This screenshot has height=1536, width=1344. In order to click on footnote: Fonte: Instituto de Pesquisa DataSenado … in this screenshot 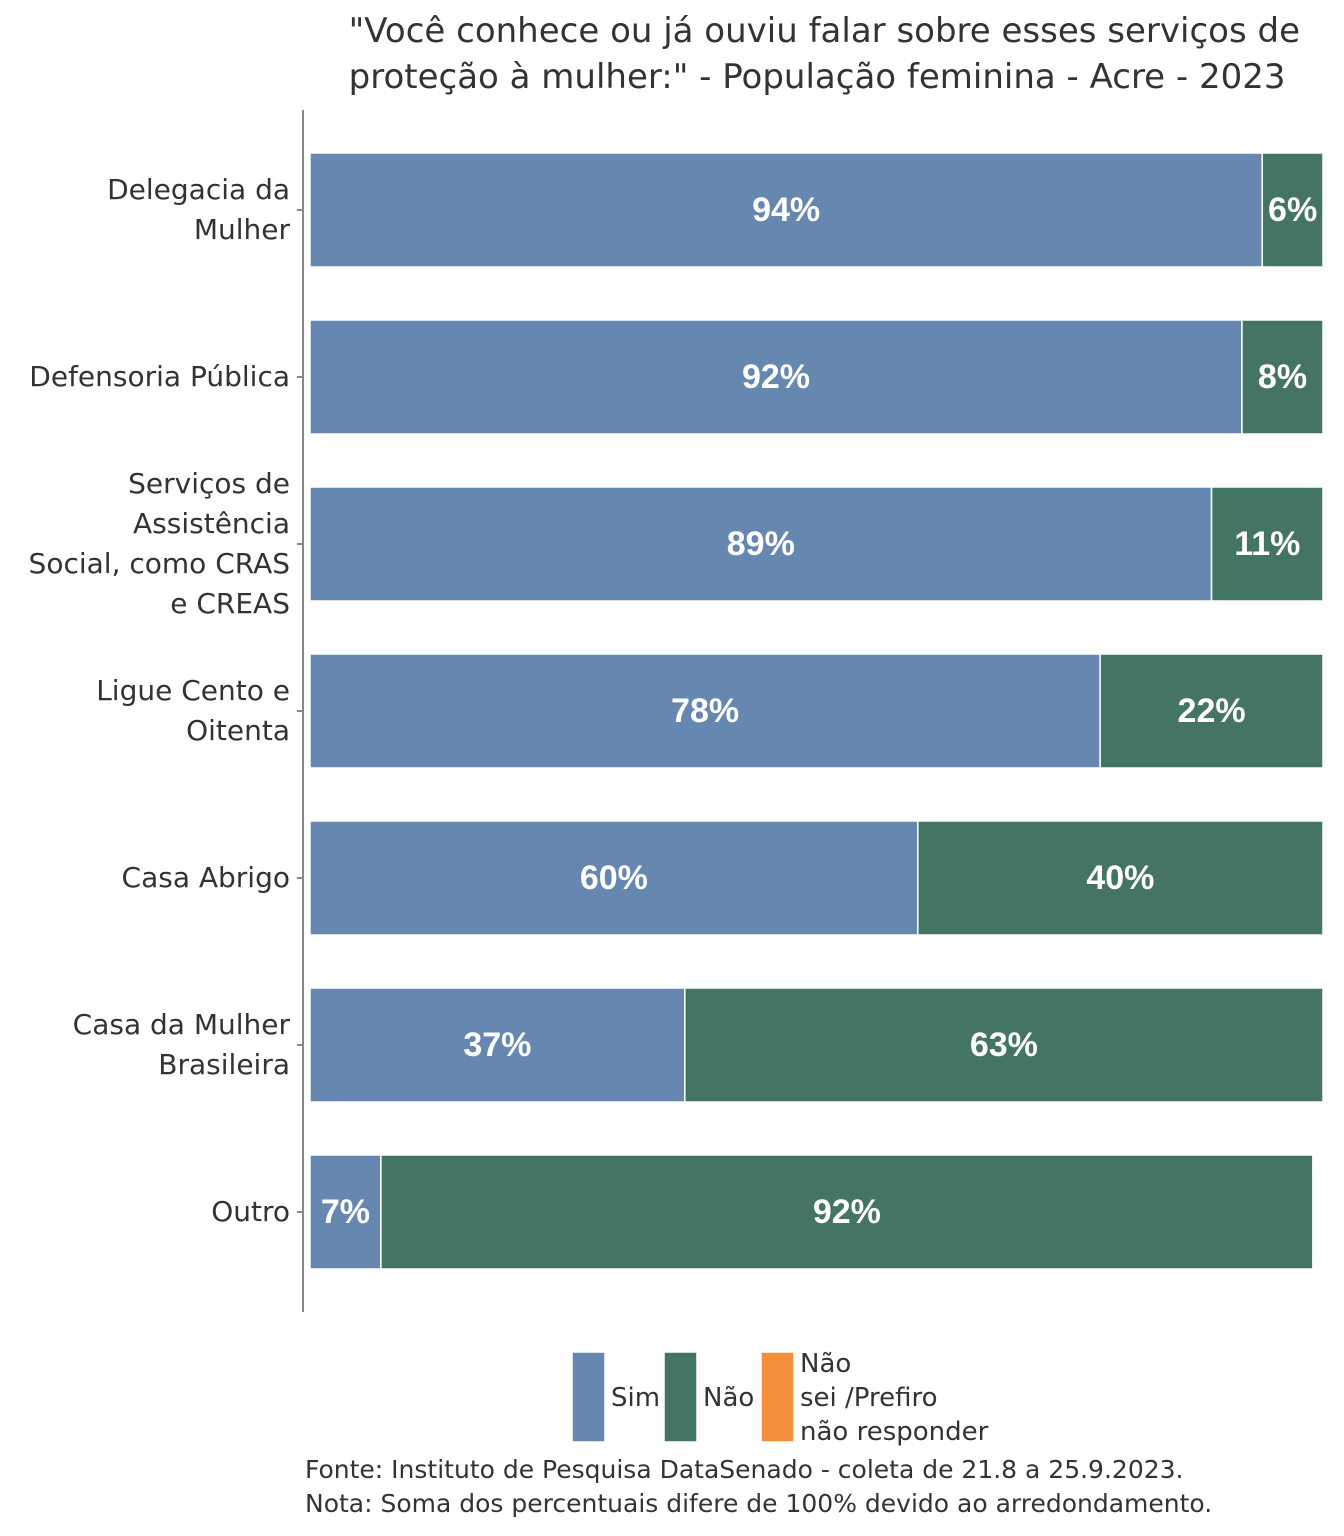, I will do `click(744, 1469)`.